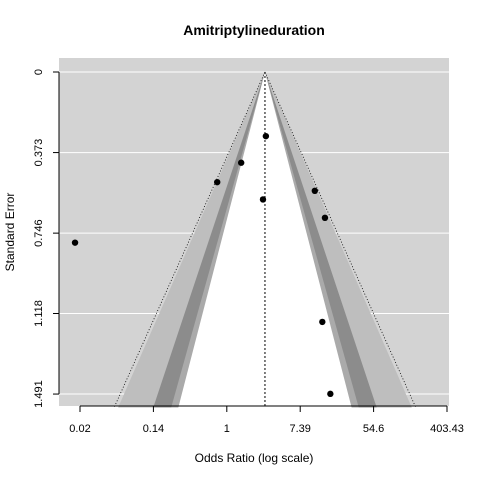  Describe the element at coordinates (39, 233) in the screenshot. I see `y-tick-label: 0.746` at that location.